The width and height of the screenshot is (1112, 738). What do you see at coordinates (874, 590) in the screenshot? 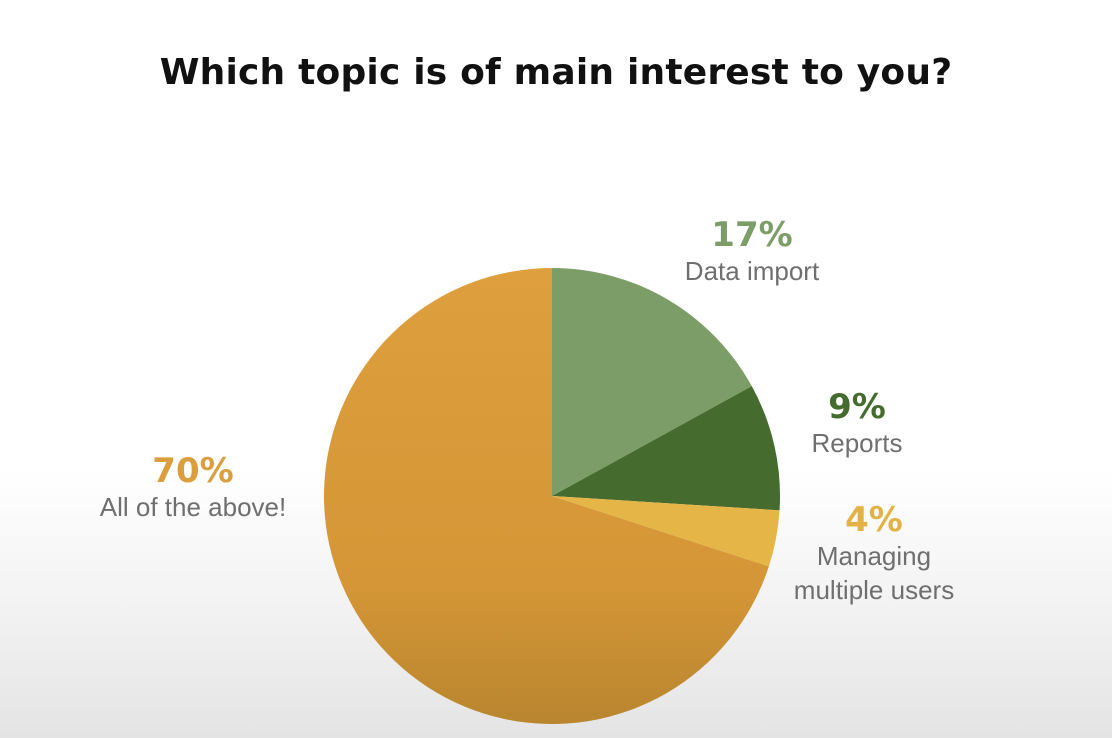
I see `slice-label-managing-multiple-users-line-2: multiple users` at bounding box center [874, 590].